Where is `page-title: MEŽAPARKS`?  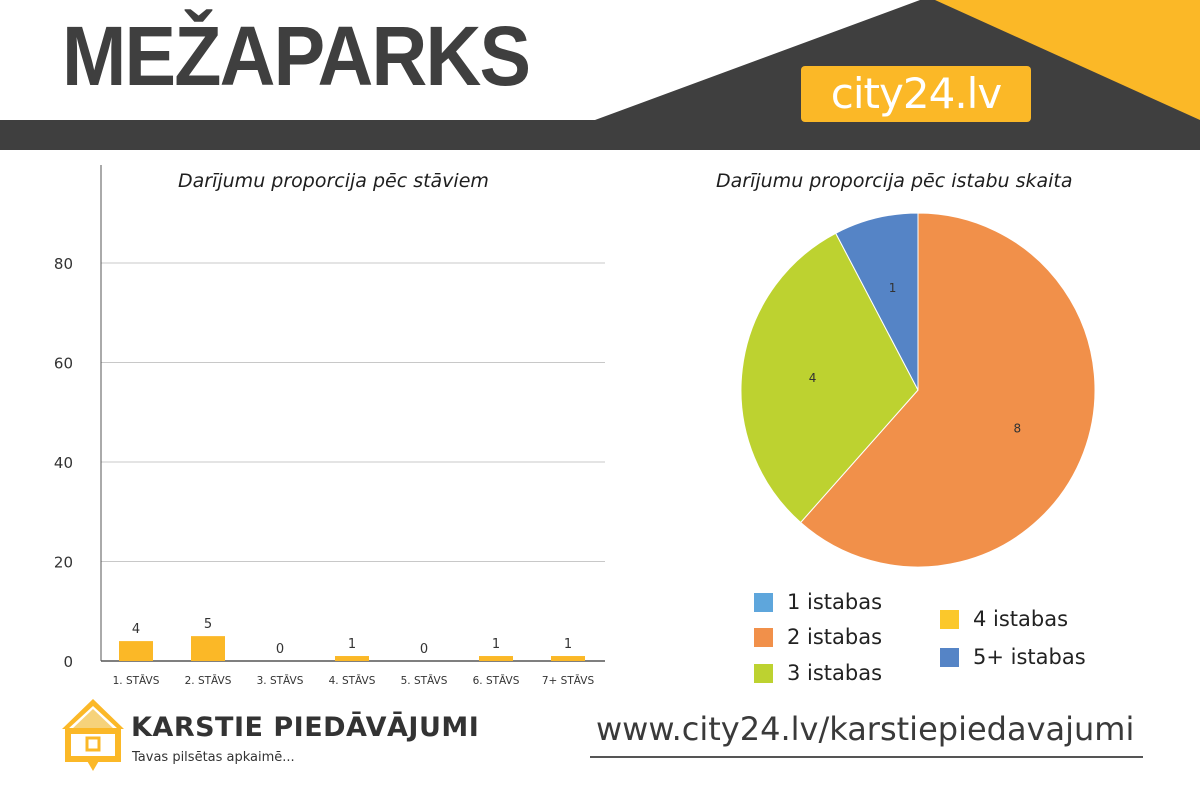
page-title: MEŽAPARKS is located at coordinates (296, 56).